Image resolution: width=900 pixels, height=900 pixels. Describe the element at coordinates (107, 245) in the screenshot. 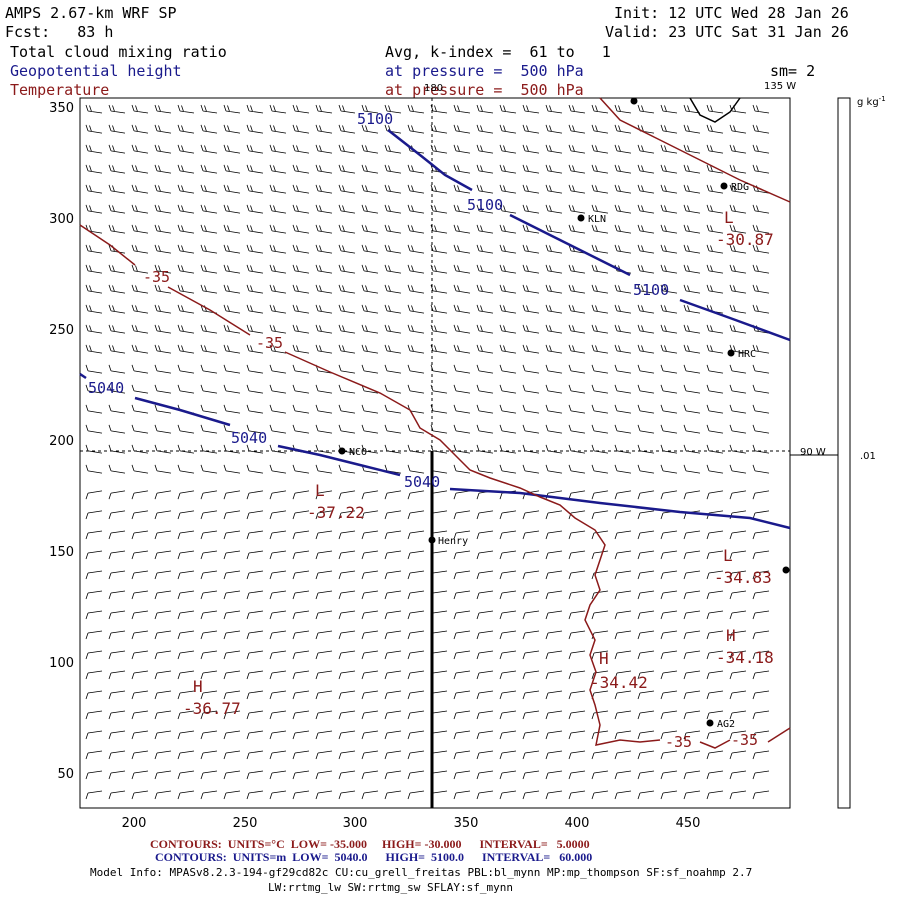

I see `temp-contour-a` at that location.